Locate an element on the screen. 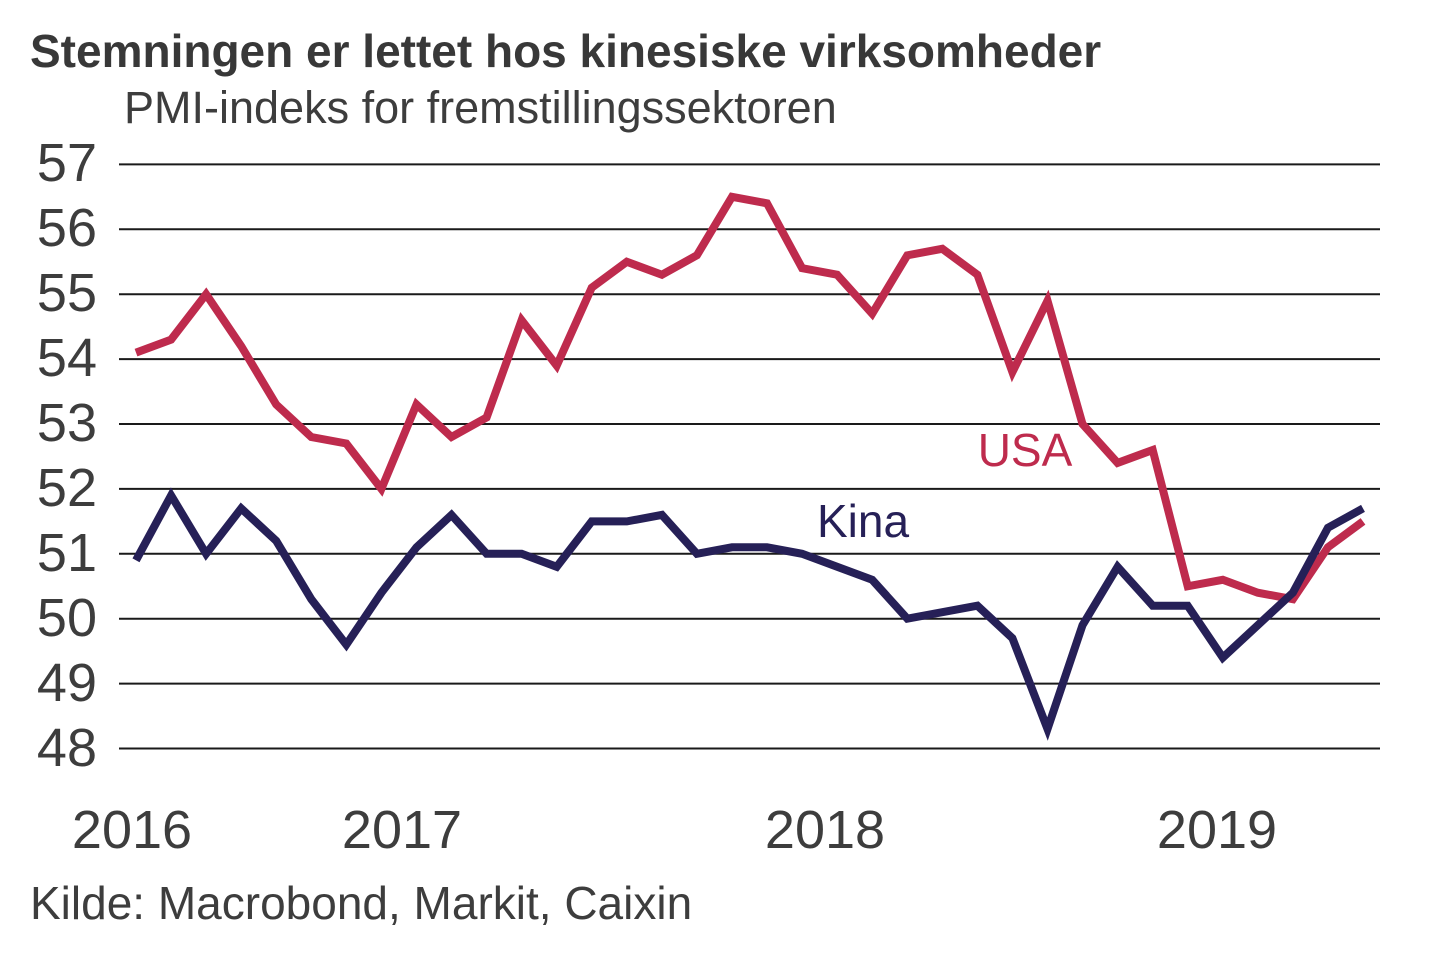  y-tick-54: 54 is located at coordinates (66, 357).